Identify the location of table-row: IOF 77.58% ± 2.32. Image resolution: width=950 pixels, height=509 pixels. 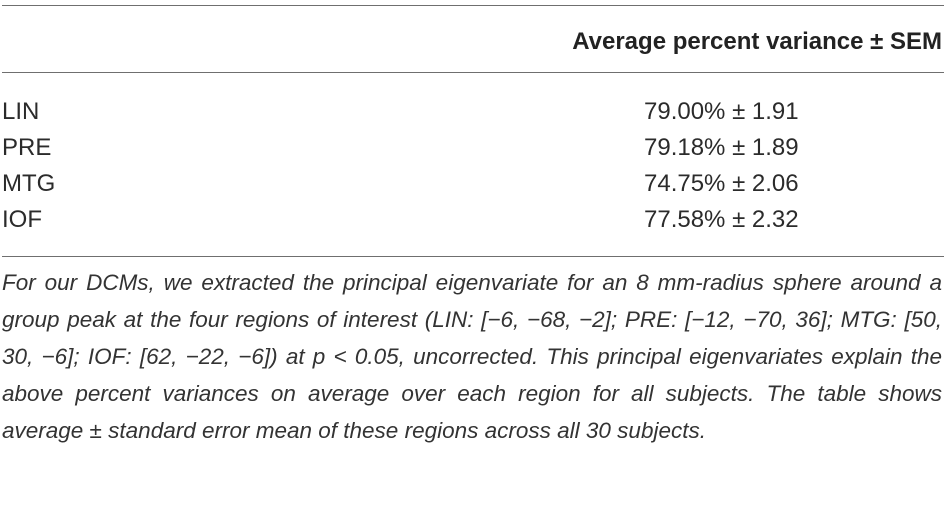
(472, 224).